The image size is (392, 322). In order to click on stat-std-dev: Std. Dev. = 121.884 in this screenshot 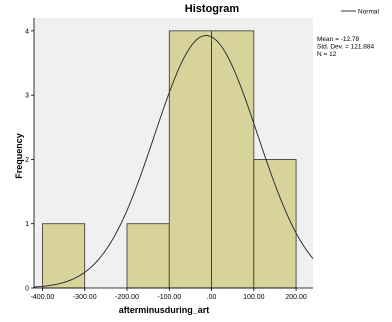, I will do `click(346, 47)`.